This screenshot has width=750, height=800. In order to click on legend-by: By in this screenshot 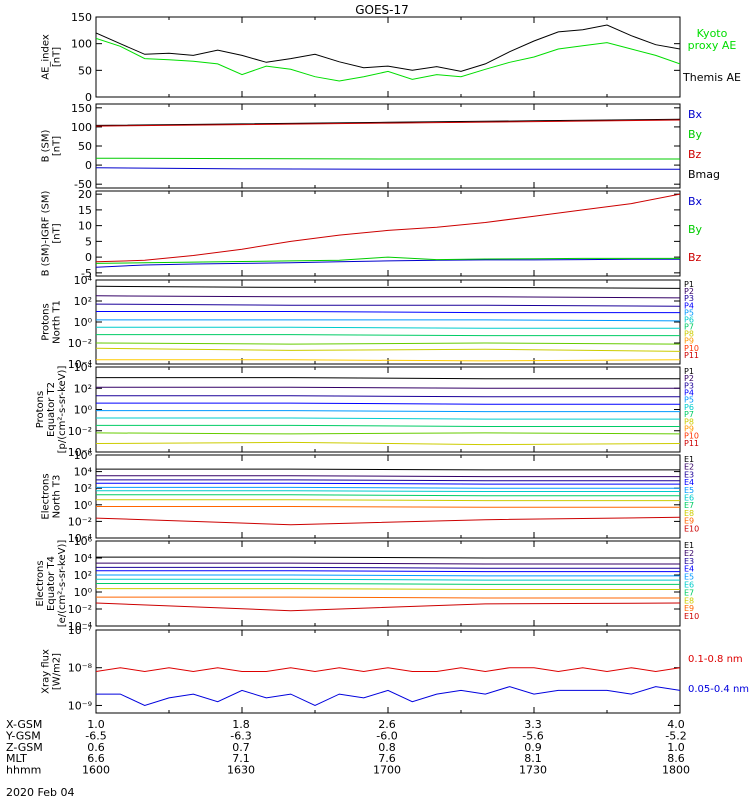, I will do `click(695, 134)`.